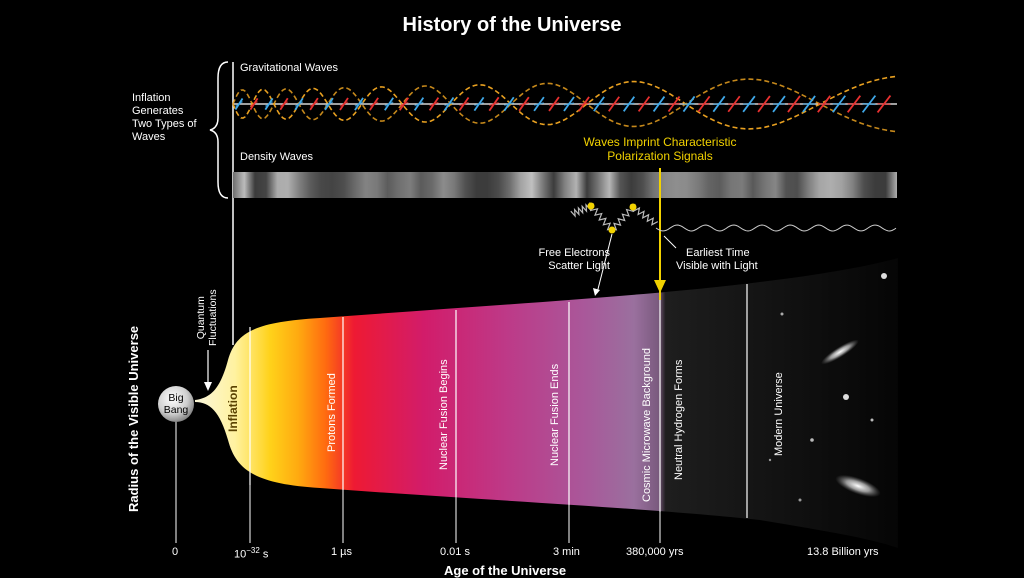 The height and width of the screenshot is (578, 1024). What do you see at coordinates (565, 185) in the screenshot?
I see `density-waves-band` at bounding box center [565, 185].